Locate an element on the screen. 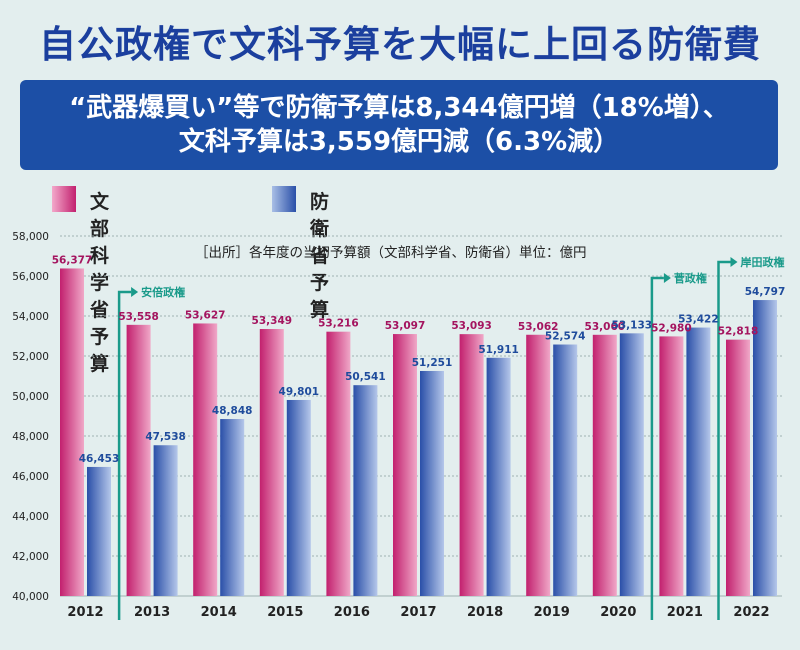 The width and height of the screenshot is (800, 650). x-tick-label: 2018 is located at coordinates (485, 612).